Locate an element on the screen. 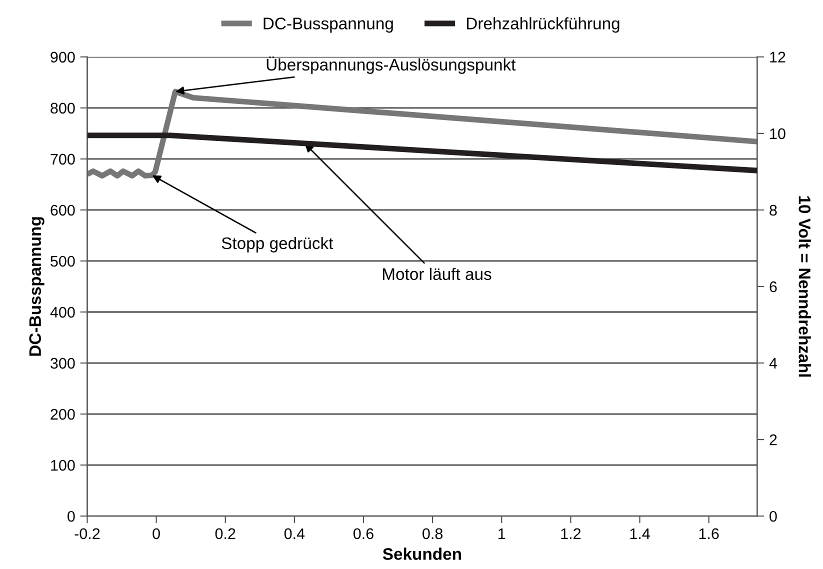 The width and height of the screenshot is (823, 569). y-axis-title: DC-Busspannung is located at coordinates (36, 286).